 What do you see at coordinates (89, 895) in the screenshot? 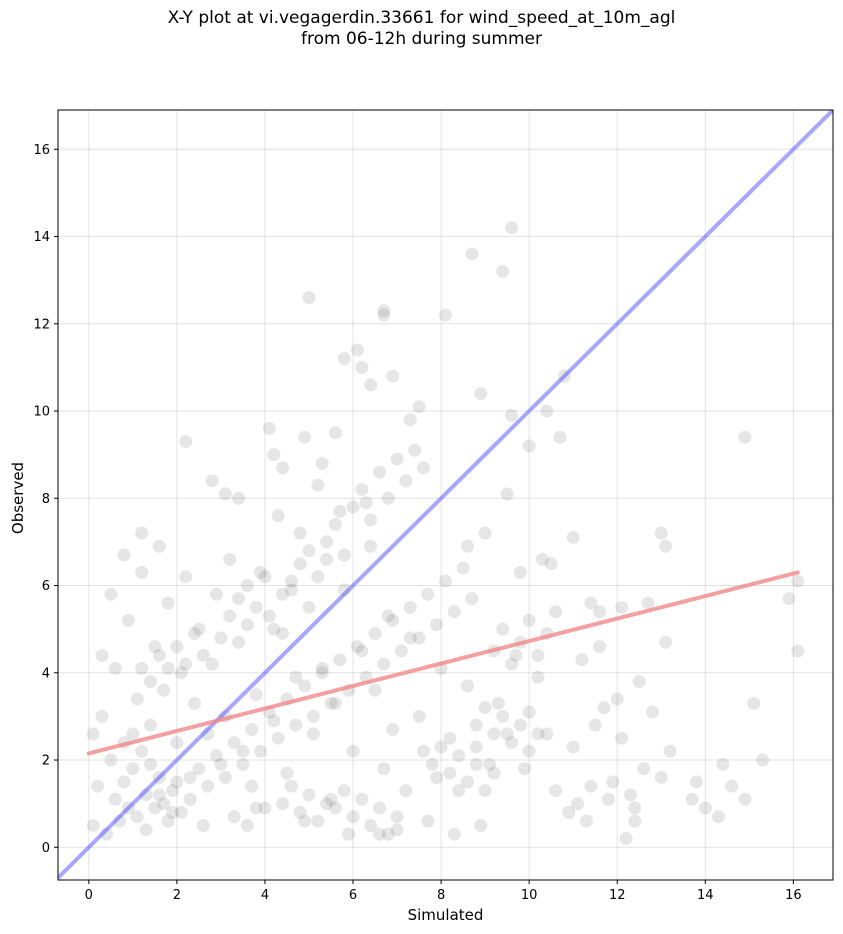
I see `x-tick-label: 0` at bounding box center [89, 895].